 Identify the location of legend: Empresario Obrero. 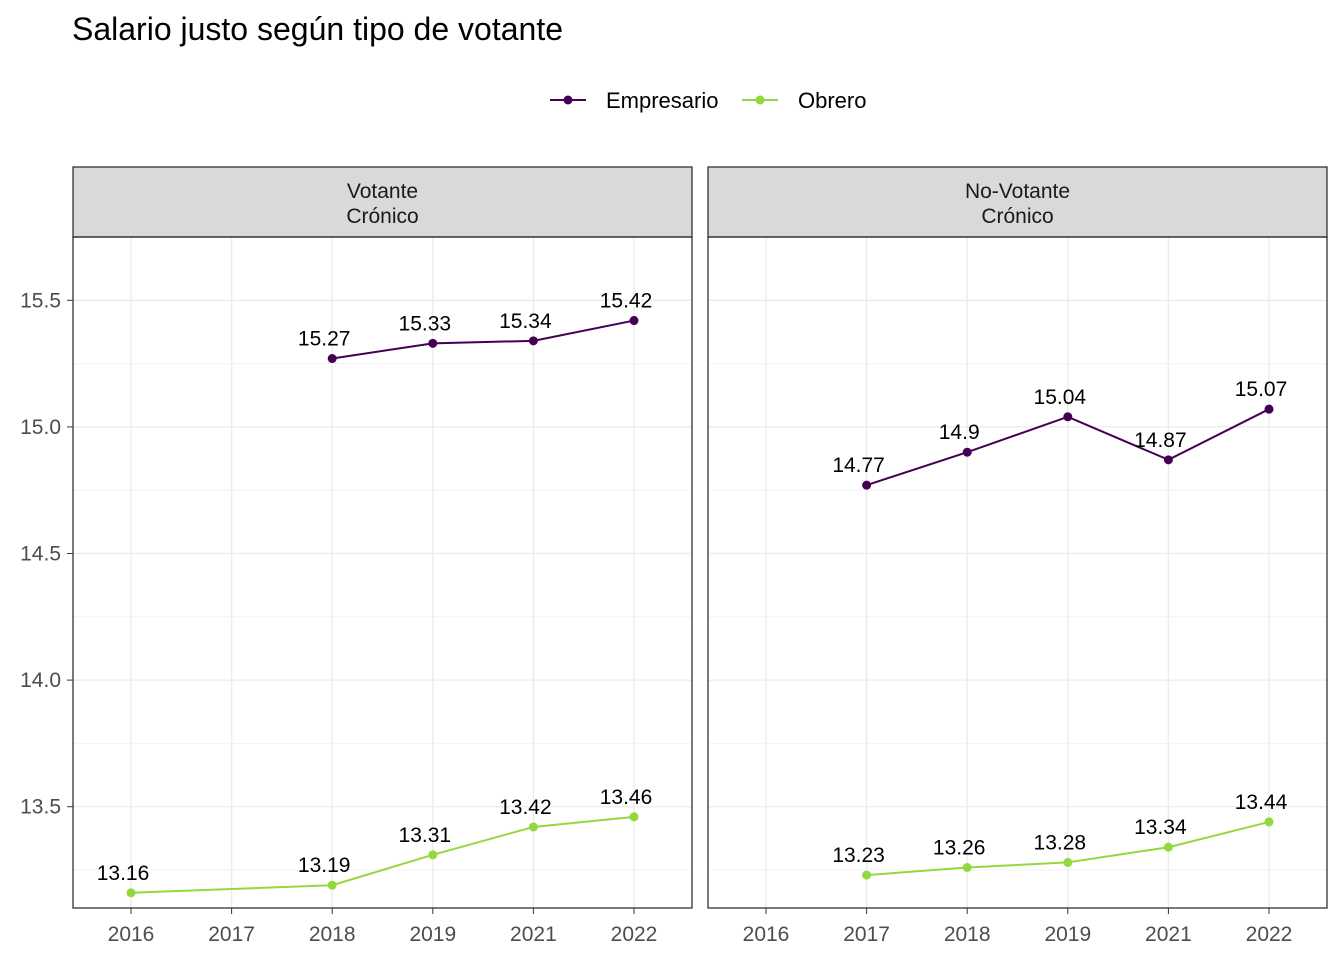
(708, 100).